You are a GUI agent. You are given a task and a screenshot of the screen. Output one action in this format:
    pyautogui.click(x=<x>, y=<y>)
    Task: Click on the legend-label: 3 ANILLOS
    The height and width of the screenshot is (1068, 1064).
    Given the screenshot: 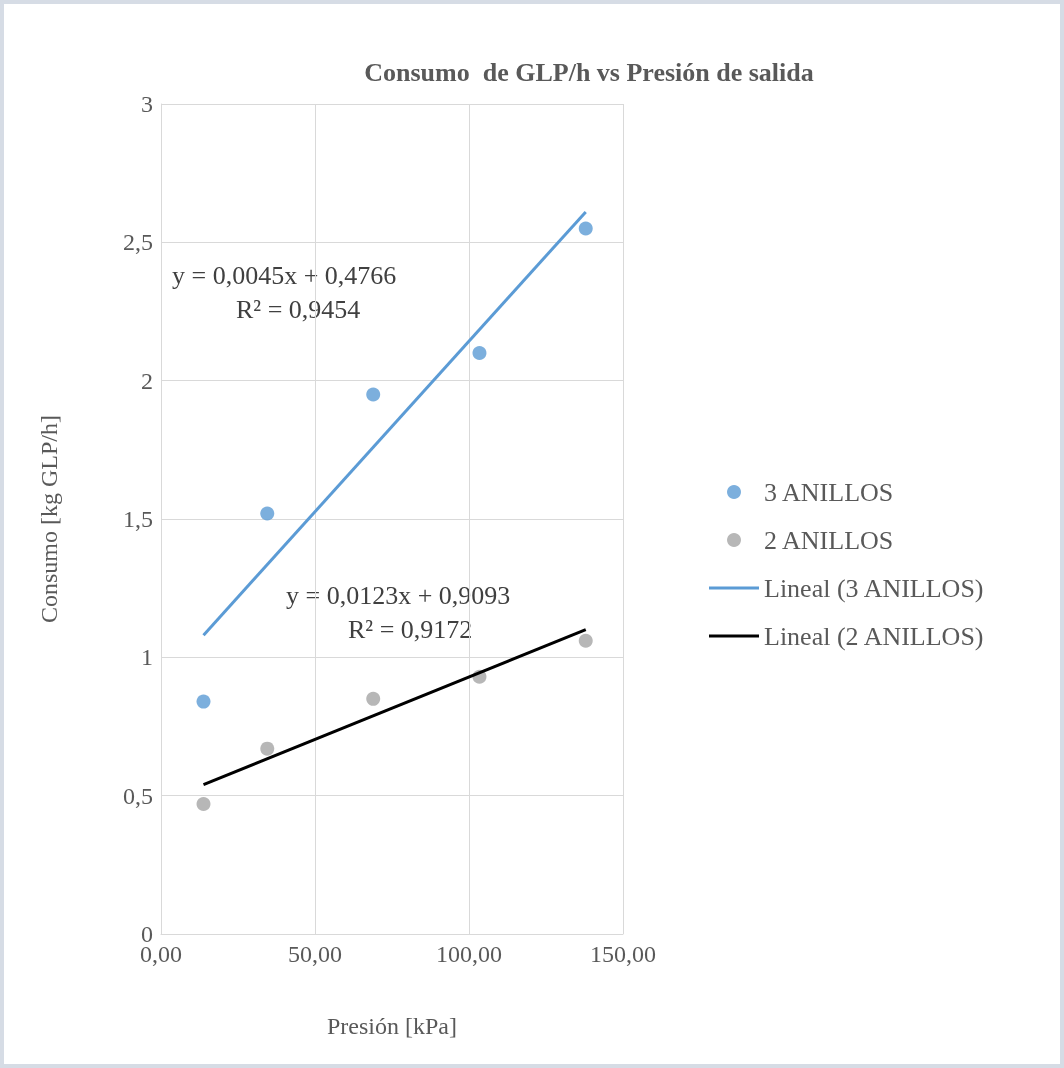 What is the action you would take?
    pyautogui.click(x=829, y=492)
    